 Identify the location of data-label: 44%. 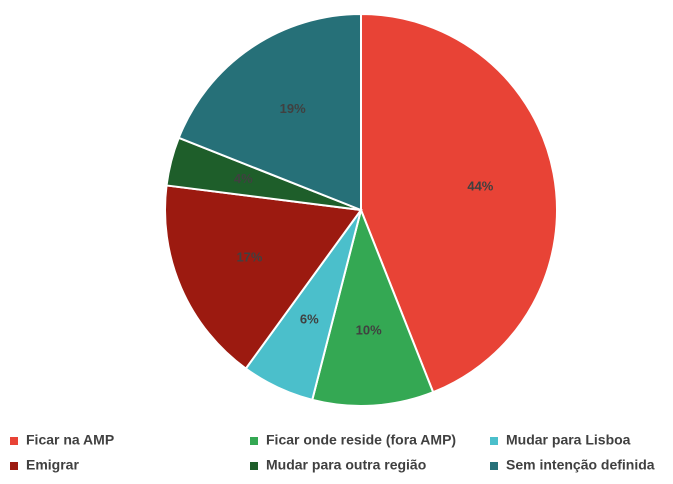
(480, 186).